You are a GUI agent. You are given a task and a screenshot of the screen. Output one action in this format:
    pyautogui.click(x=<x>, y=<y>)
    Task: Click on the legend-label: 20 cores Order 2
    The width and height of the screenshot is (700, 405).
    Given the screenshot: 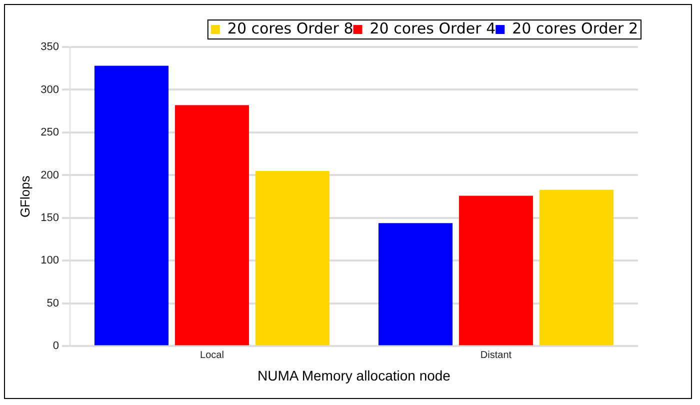 What is the action you would take?
    pyautogui.click(x=575, y=28)
    